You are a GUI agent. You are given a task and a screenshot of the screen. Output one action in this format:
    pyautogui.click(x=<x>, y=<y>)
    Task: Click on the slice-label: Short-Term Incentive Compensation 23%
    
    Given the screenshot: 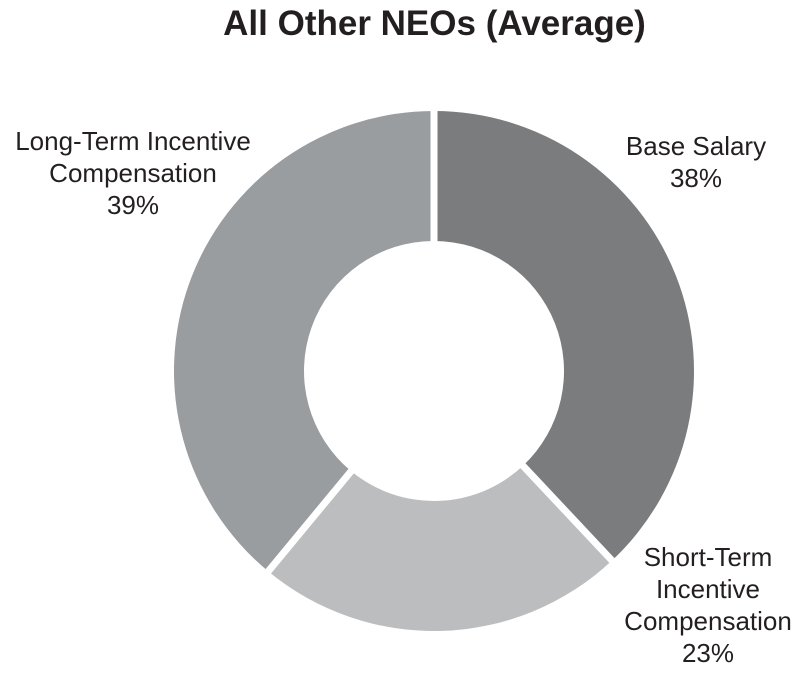 What is the action you would take?
    pyautogui.click(x=708, y=605)
    